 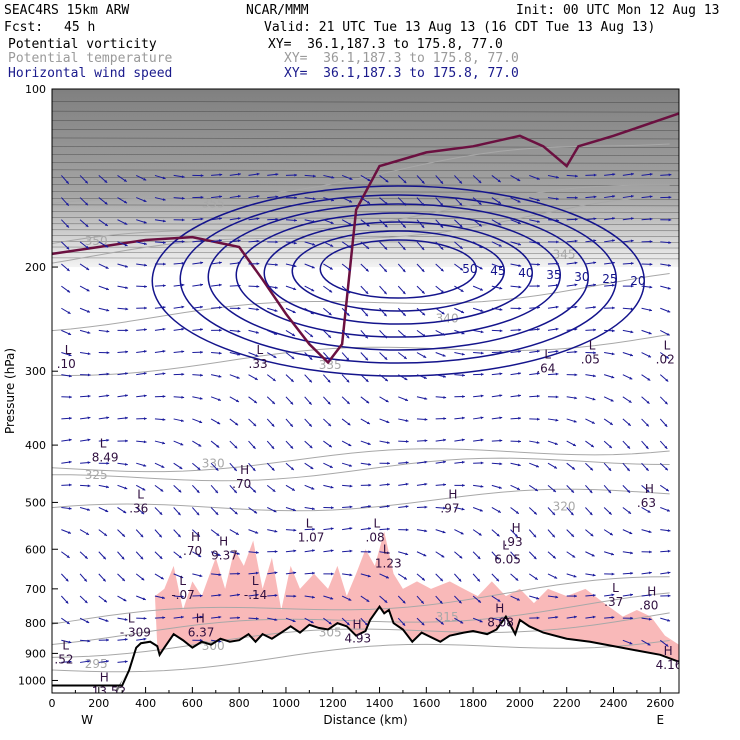 What do you see at coordinates (665, 359) in the screenshot?
I see `pv-extremum-value: .02` at bounding box center [665, 359].